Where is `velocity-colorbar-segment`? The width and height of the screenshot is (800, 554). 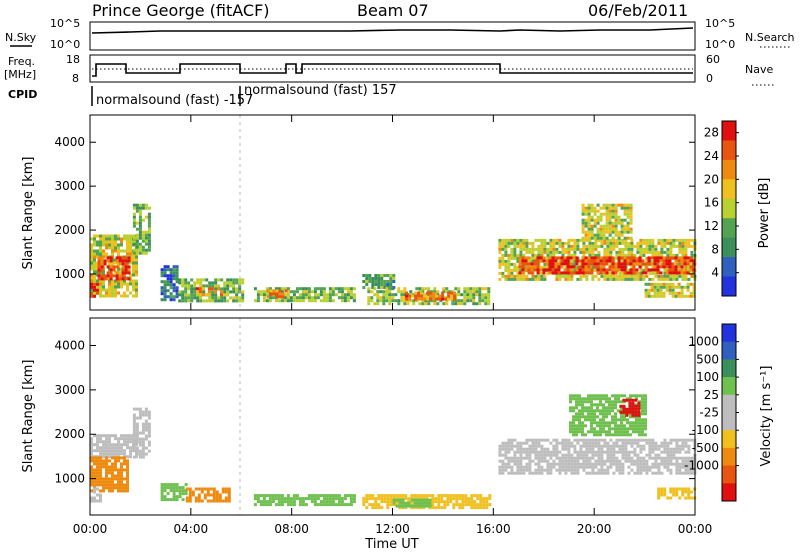
velocity-colorbar-segment is located at coordinates (729, 421).